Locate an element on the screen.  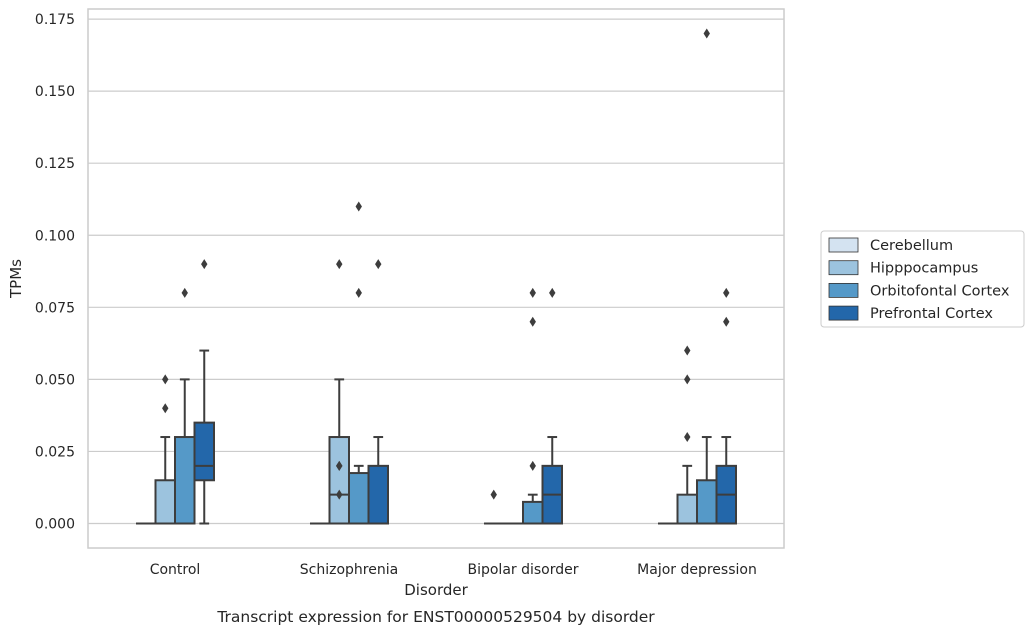
legend-label: Prefrontal Cortex is located at coordinates (931, 314).